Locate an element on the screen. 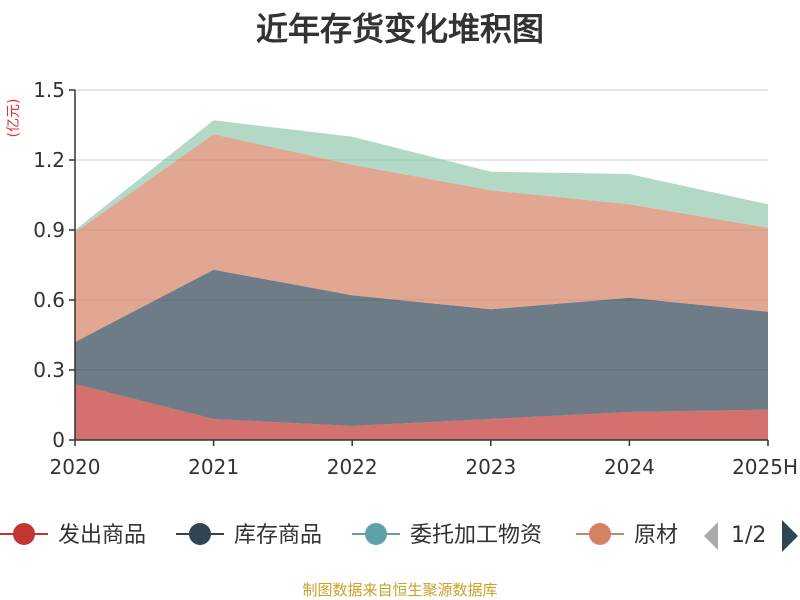 The height and width of the screenshot is (600, 800). legend-item: 发出商品 is located at coordinates (73, 535).